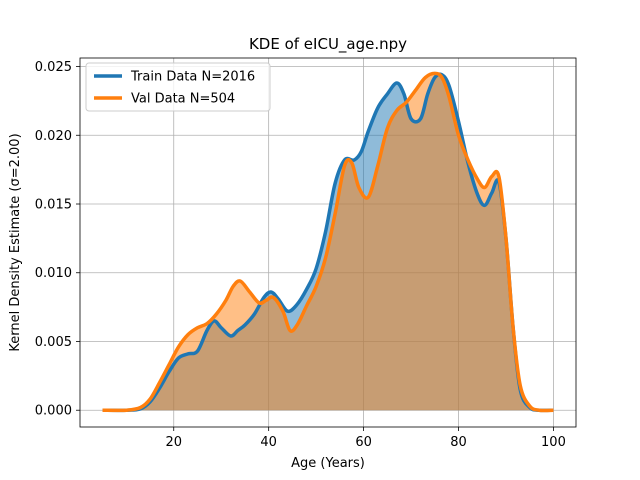 This screenshot has width=640, height=480. What do you see at coordinates (328, 463) in the screenshot?
I see `x-axis-label: Age (Years)` at bounding box center [328, 463].